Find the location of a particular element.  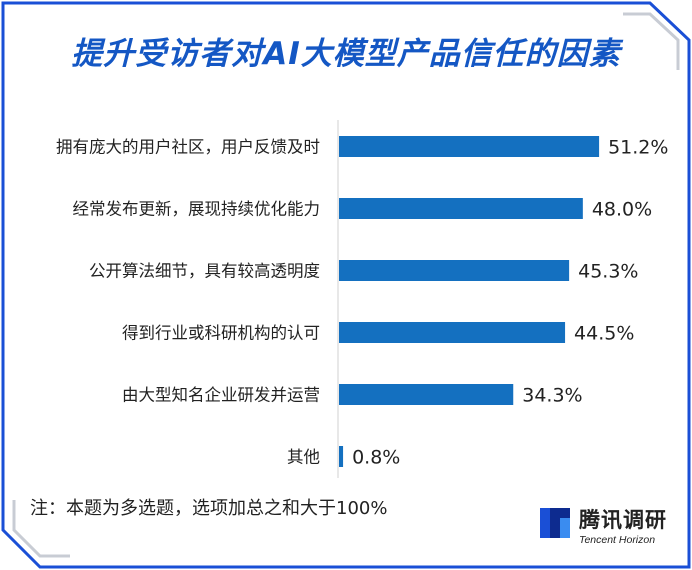

value-label: 0.8% is located at coordinates (376, 458).